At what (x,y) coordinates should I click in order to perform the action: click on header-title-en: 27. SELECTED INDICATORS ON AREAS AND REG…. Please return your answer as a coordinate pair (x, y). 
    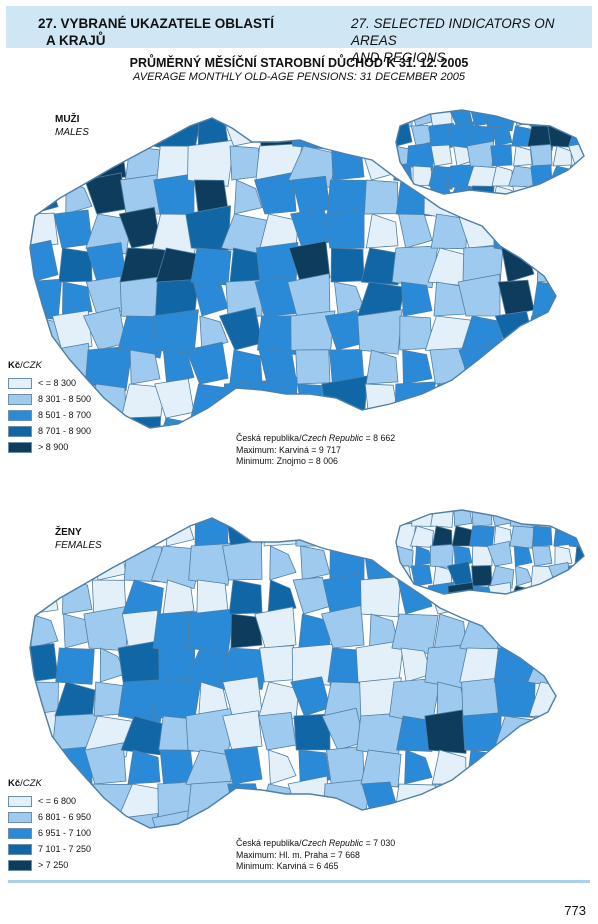
    Looking at the image, I should click on (453, 40).